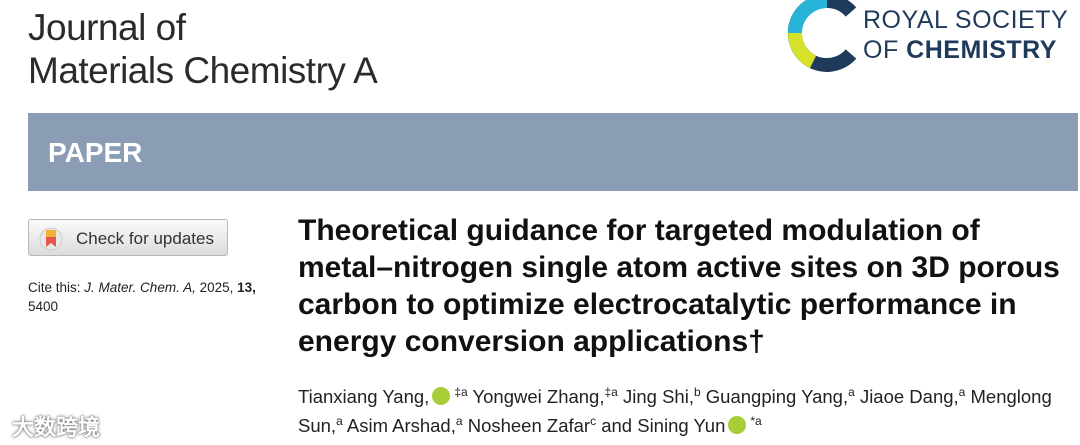  What do you see at coordinates (364, 397) in the screenshot?
I see `author-name: Tianxiang Yang,` at bounding box center [364, 397].